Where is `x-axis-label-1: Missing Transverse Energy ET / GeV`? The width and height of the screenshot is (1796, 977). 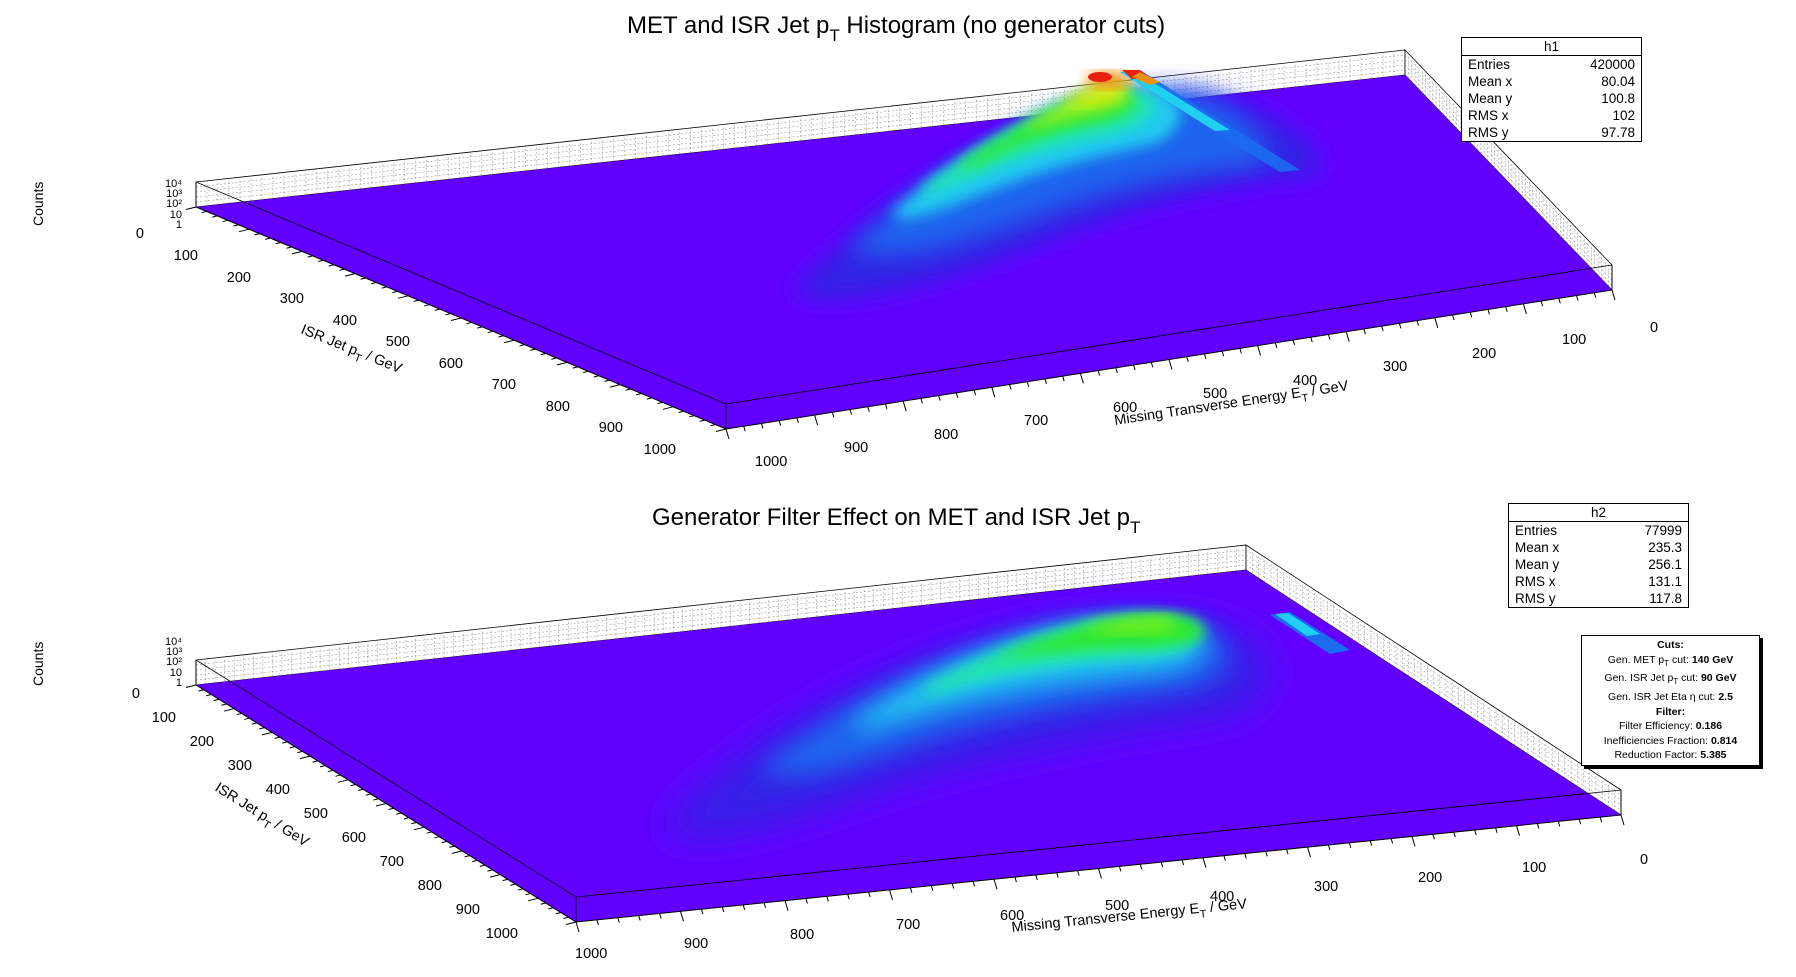 x-axis-label-1: Missing Transverse Energy ET / GeV is located at coordinates (1231, 405).